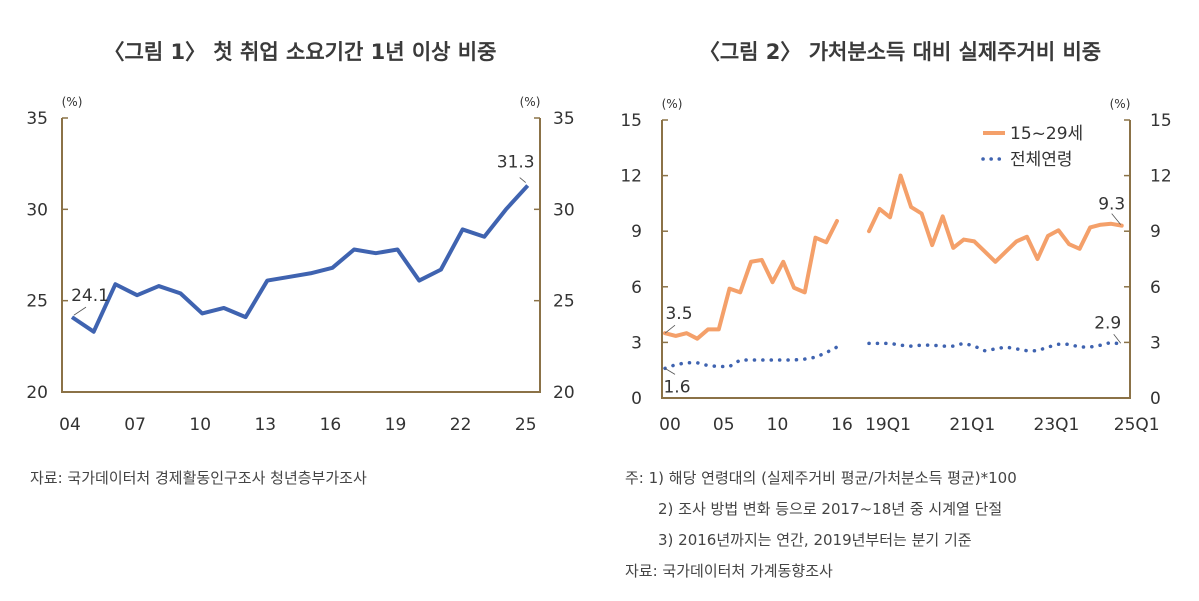 The image size is (1199, 601). What do you see at coordinates (1155, 232) in the screenshot?
I see `y-tick-label-right: 9` at bounding box center [1155, 232].